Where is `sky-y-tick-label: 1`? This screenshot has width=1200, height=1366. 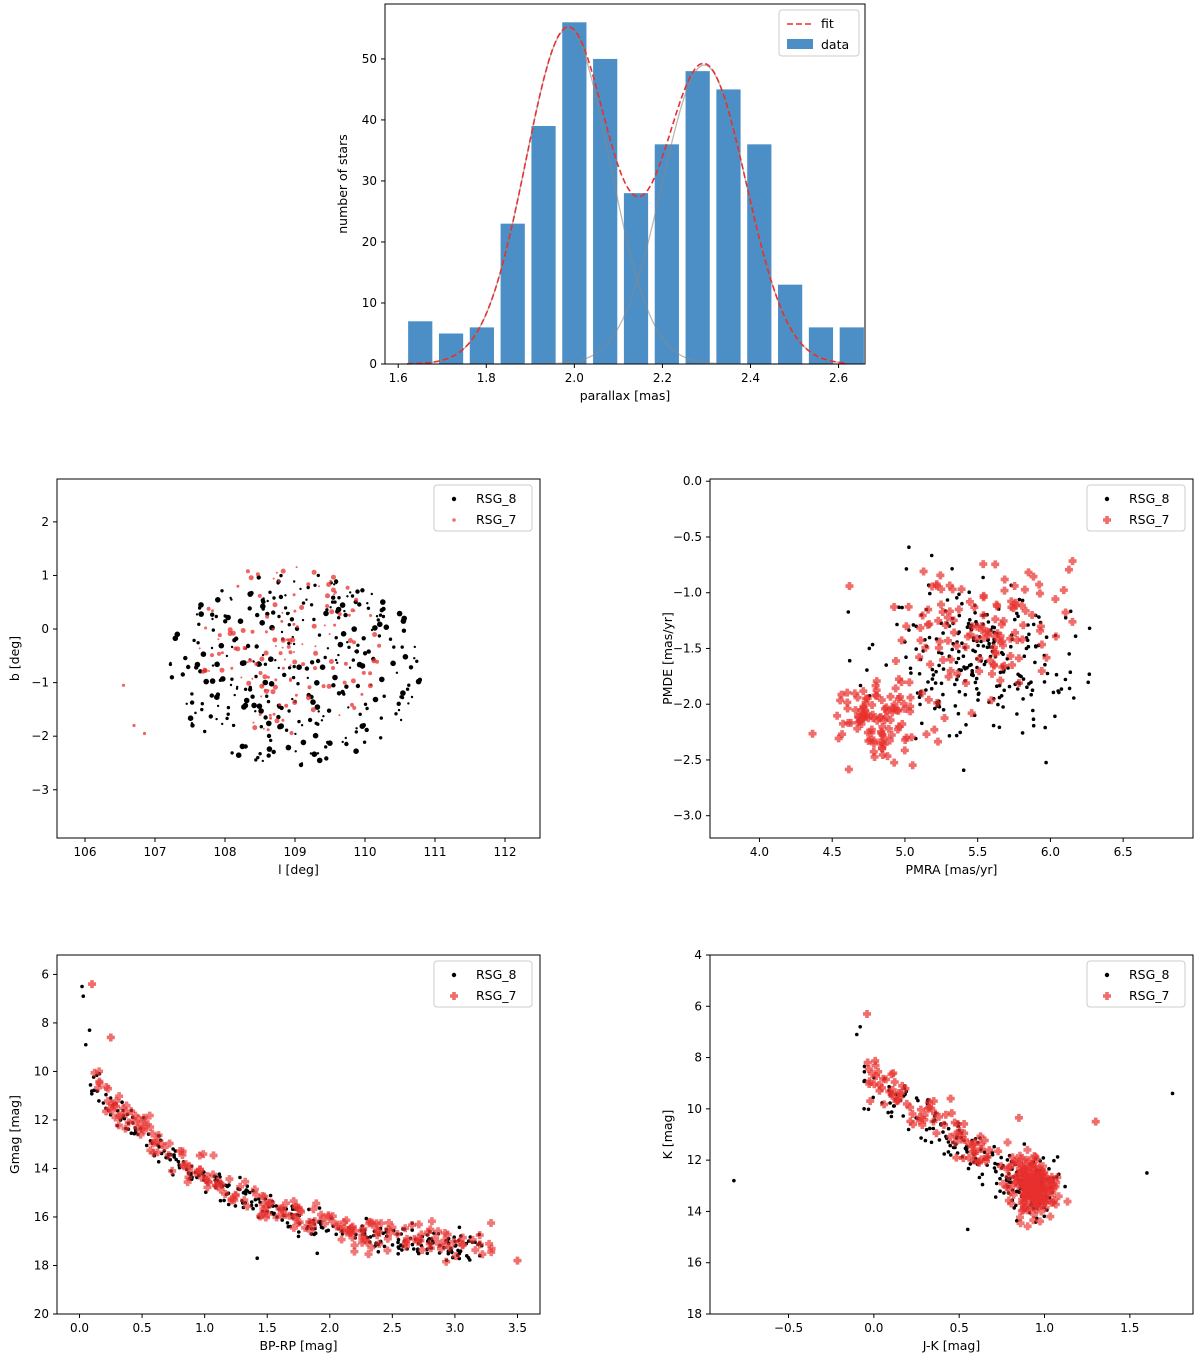
sky-y-tick-label: 1 is located at coordinates (45, 575).